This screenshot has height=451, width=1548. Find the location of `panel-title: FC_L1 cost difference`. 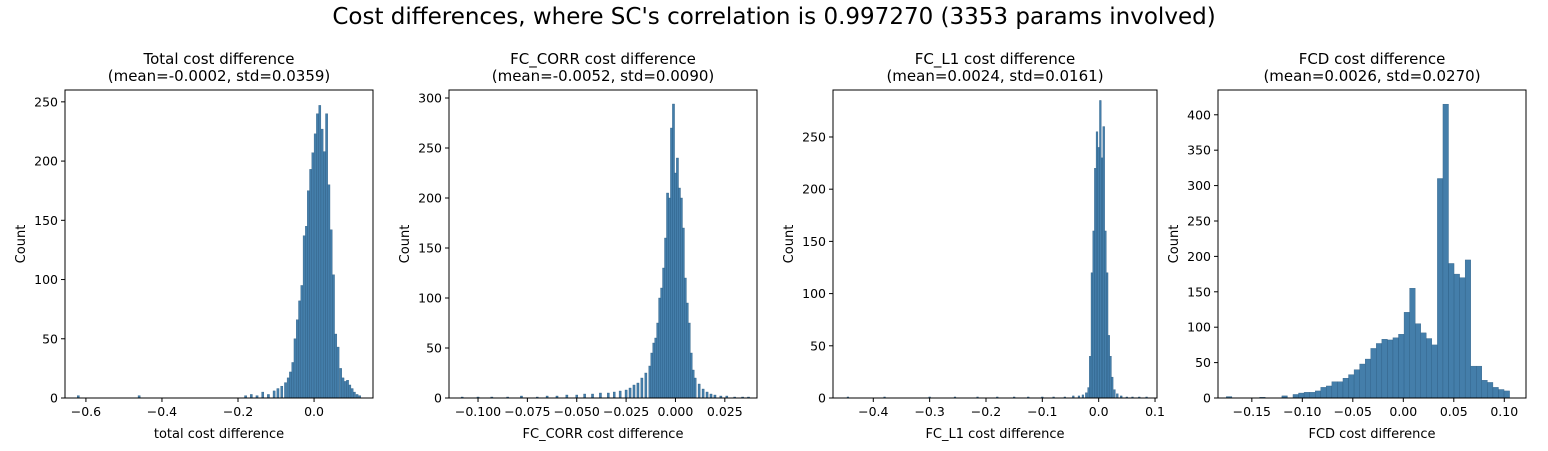

panel-title: FC_L1 cost difference is located at coordinates (995, 59).